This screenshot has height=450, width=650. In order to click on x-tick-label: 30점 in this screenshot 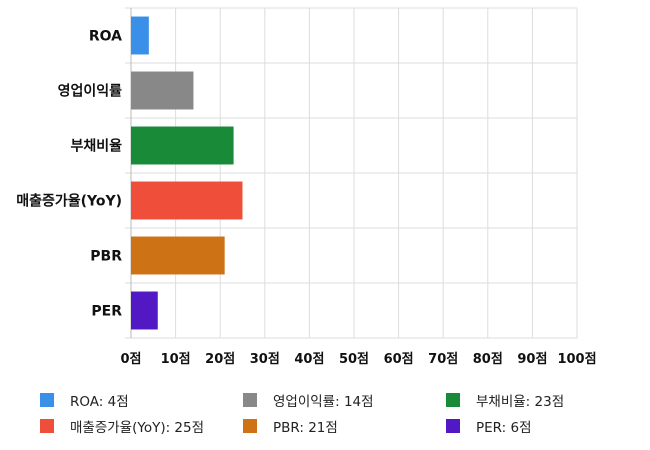, I will do `click(265, 359)`.